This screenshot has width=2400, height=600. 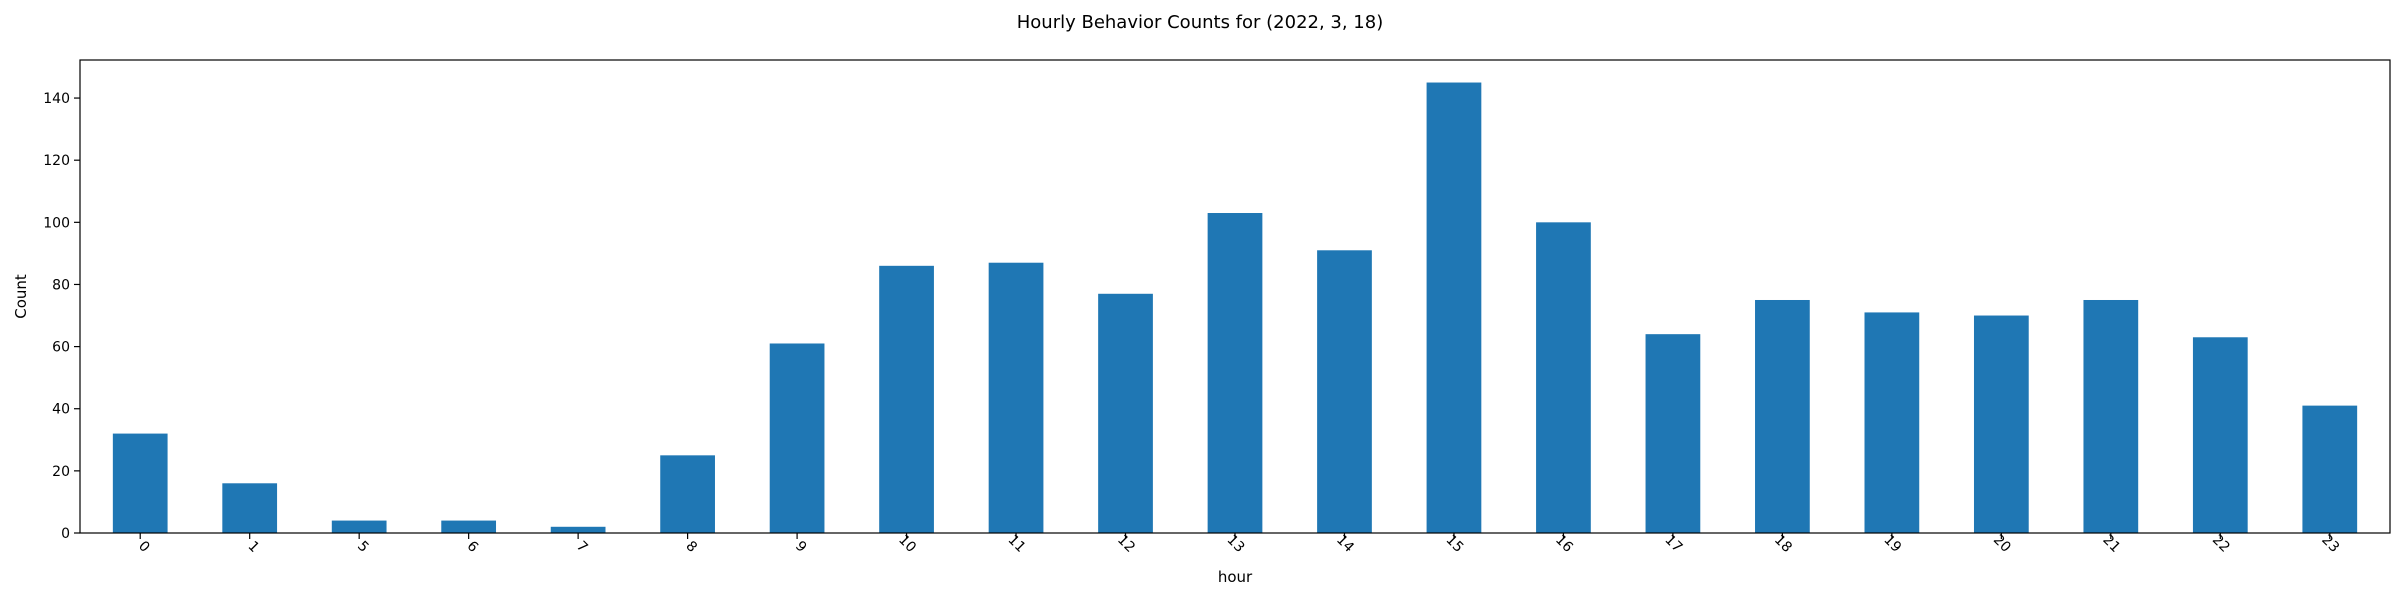 What do you see at coordinates (61, 348) in the screenshot?
I see `y-tick-label-60: 60` at bounding box center [61, 348].